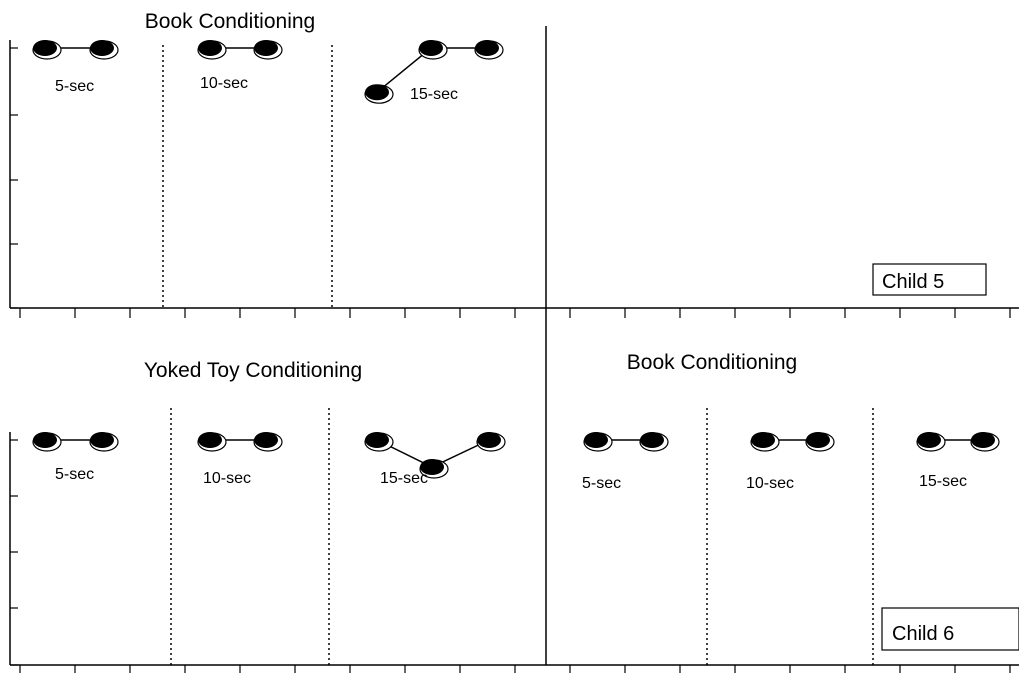 This screenshot has width=1019, height=673. Describe the element at coordinates (923, 634) in the screenshot. I see `child-badge-label: Child 6` at that location.